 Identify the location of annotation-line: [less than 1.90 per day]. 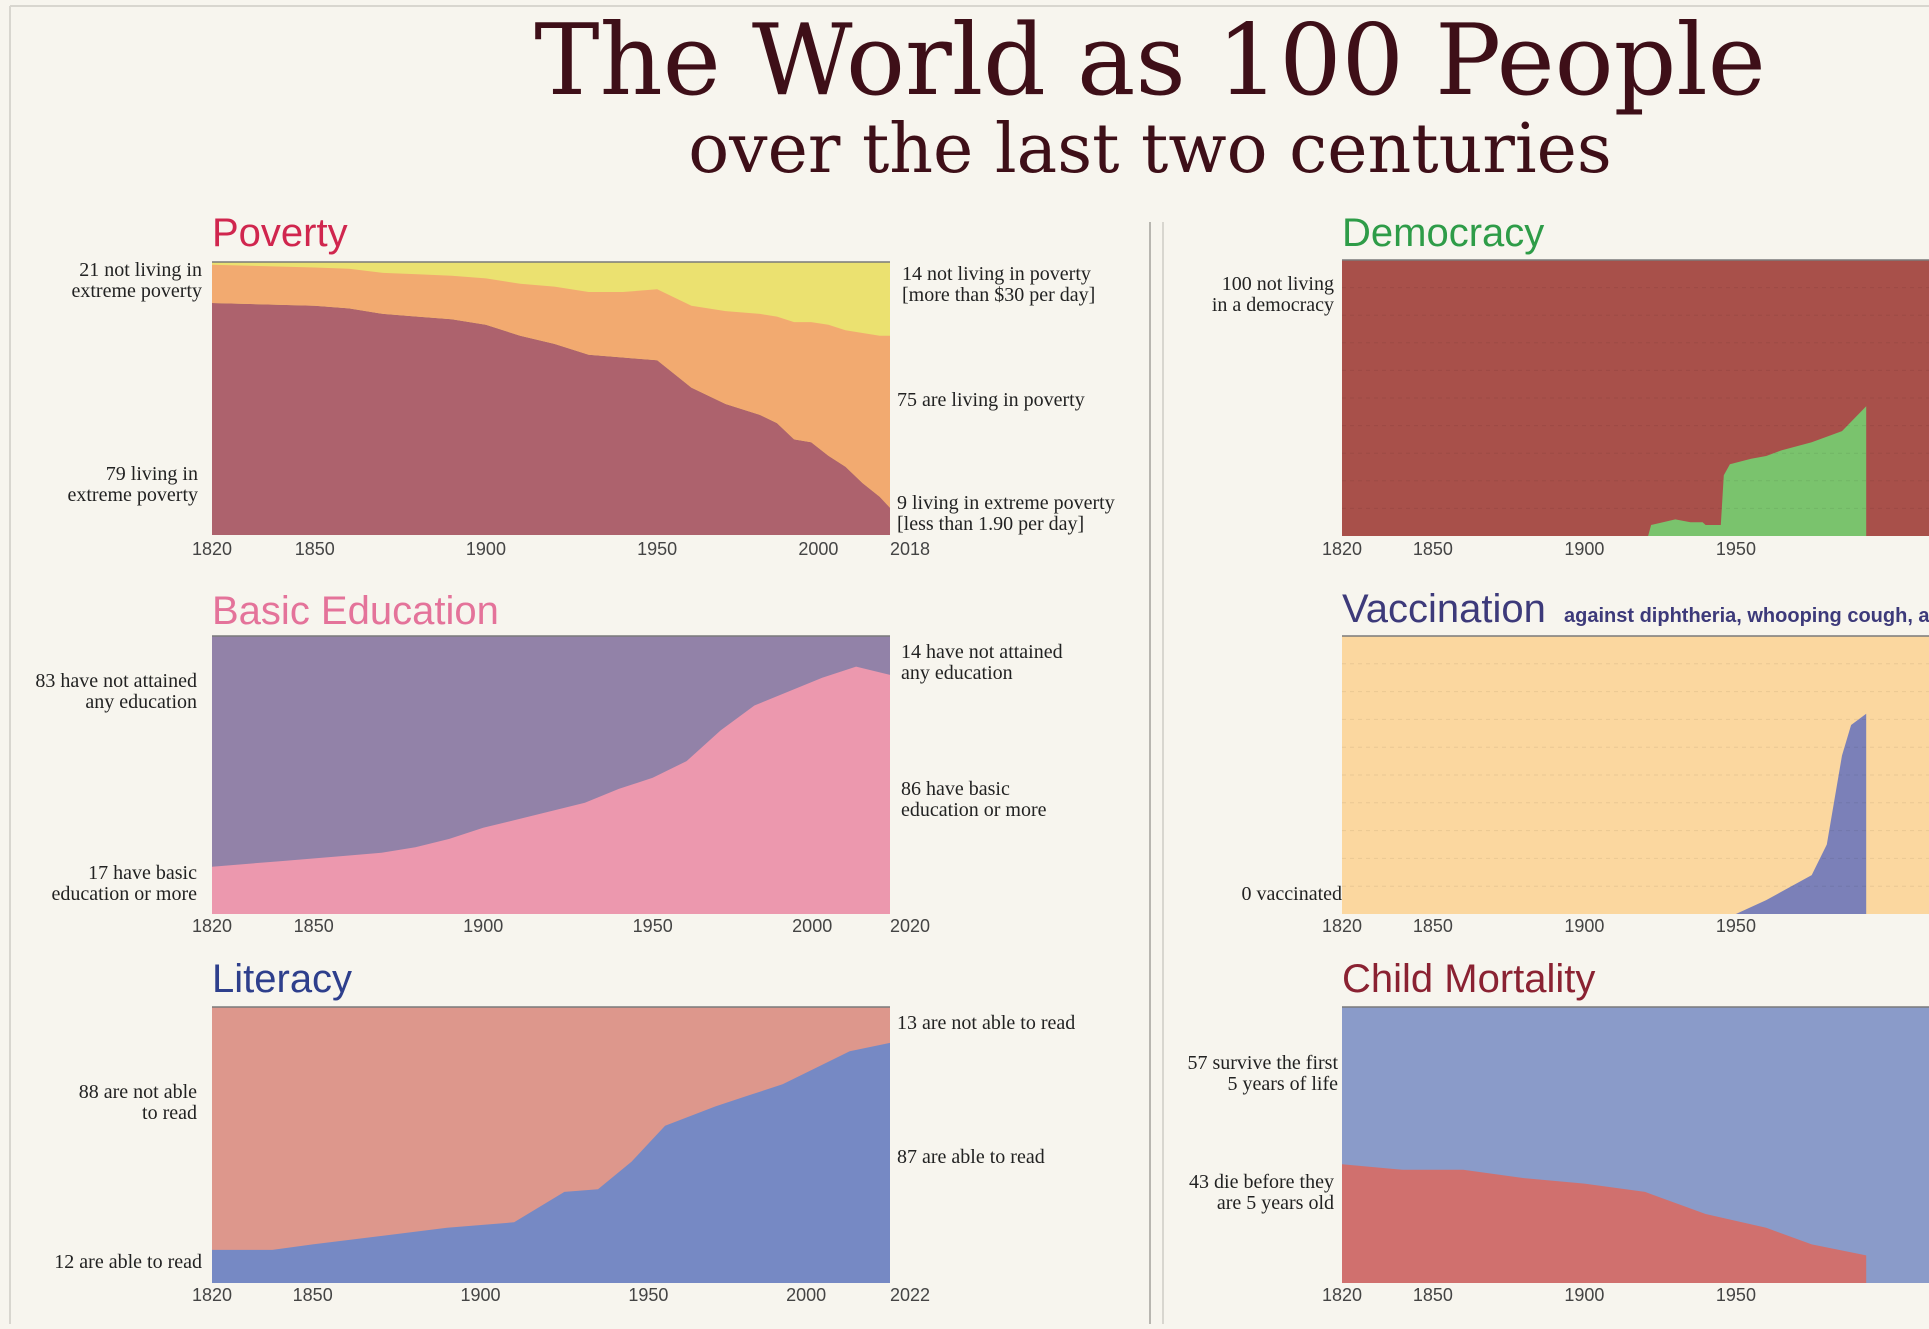
(990, 524).